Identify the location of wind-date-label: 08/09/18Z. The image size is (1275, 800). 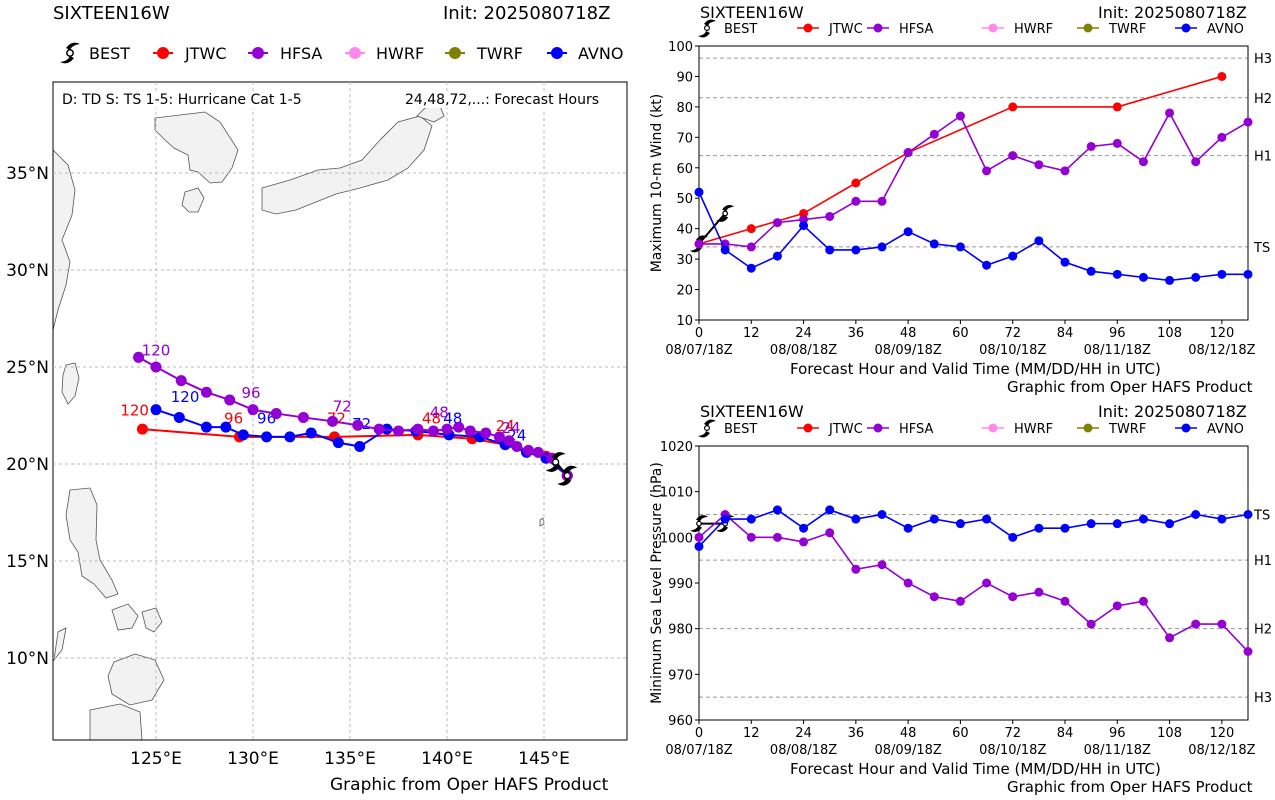
(907, 350).